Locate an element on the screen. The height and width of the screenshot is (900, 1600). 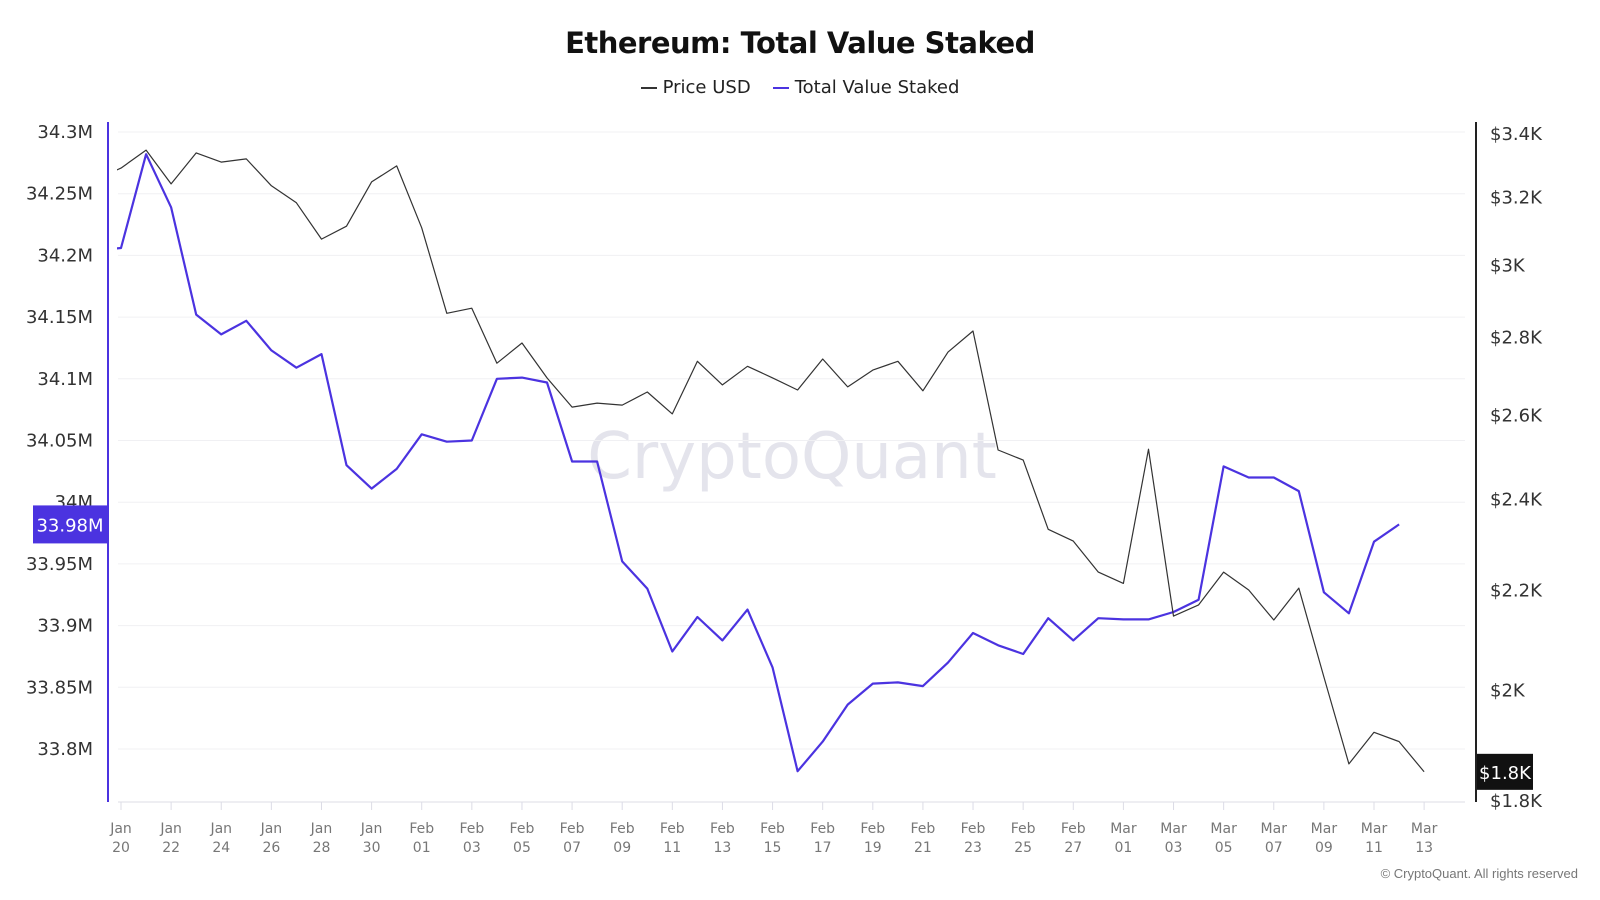
left-tick-label: 33.9M is located at coordinates (65, 626).